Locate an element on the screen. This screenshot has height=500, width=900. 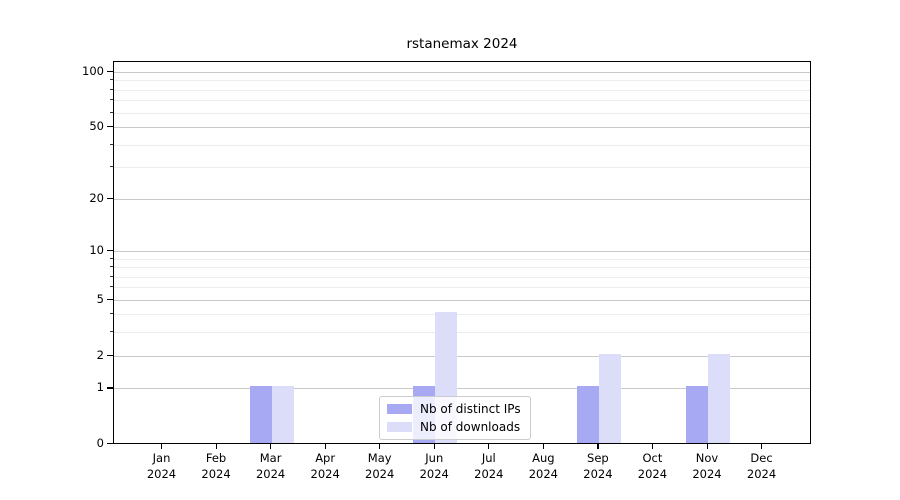
legend-swatch-distinct-ips is located at coordinates (399, 409).